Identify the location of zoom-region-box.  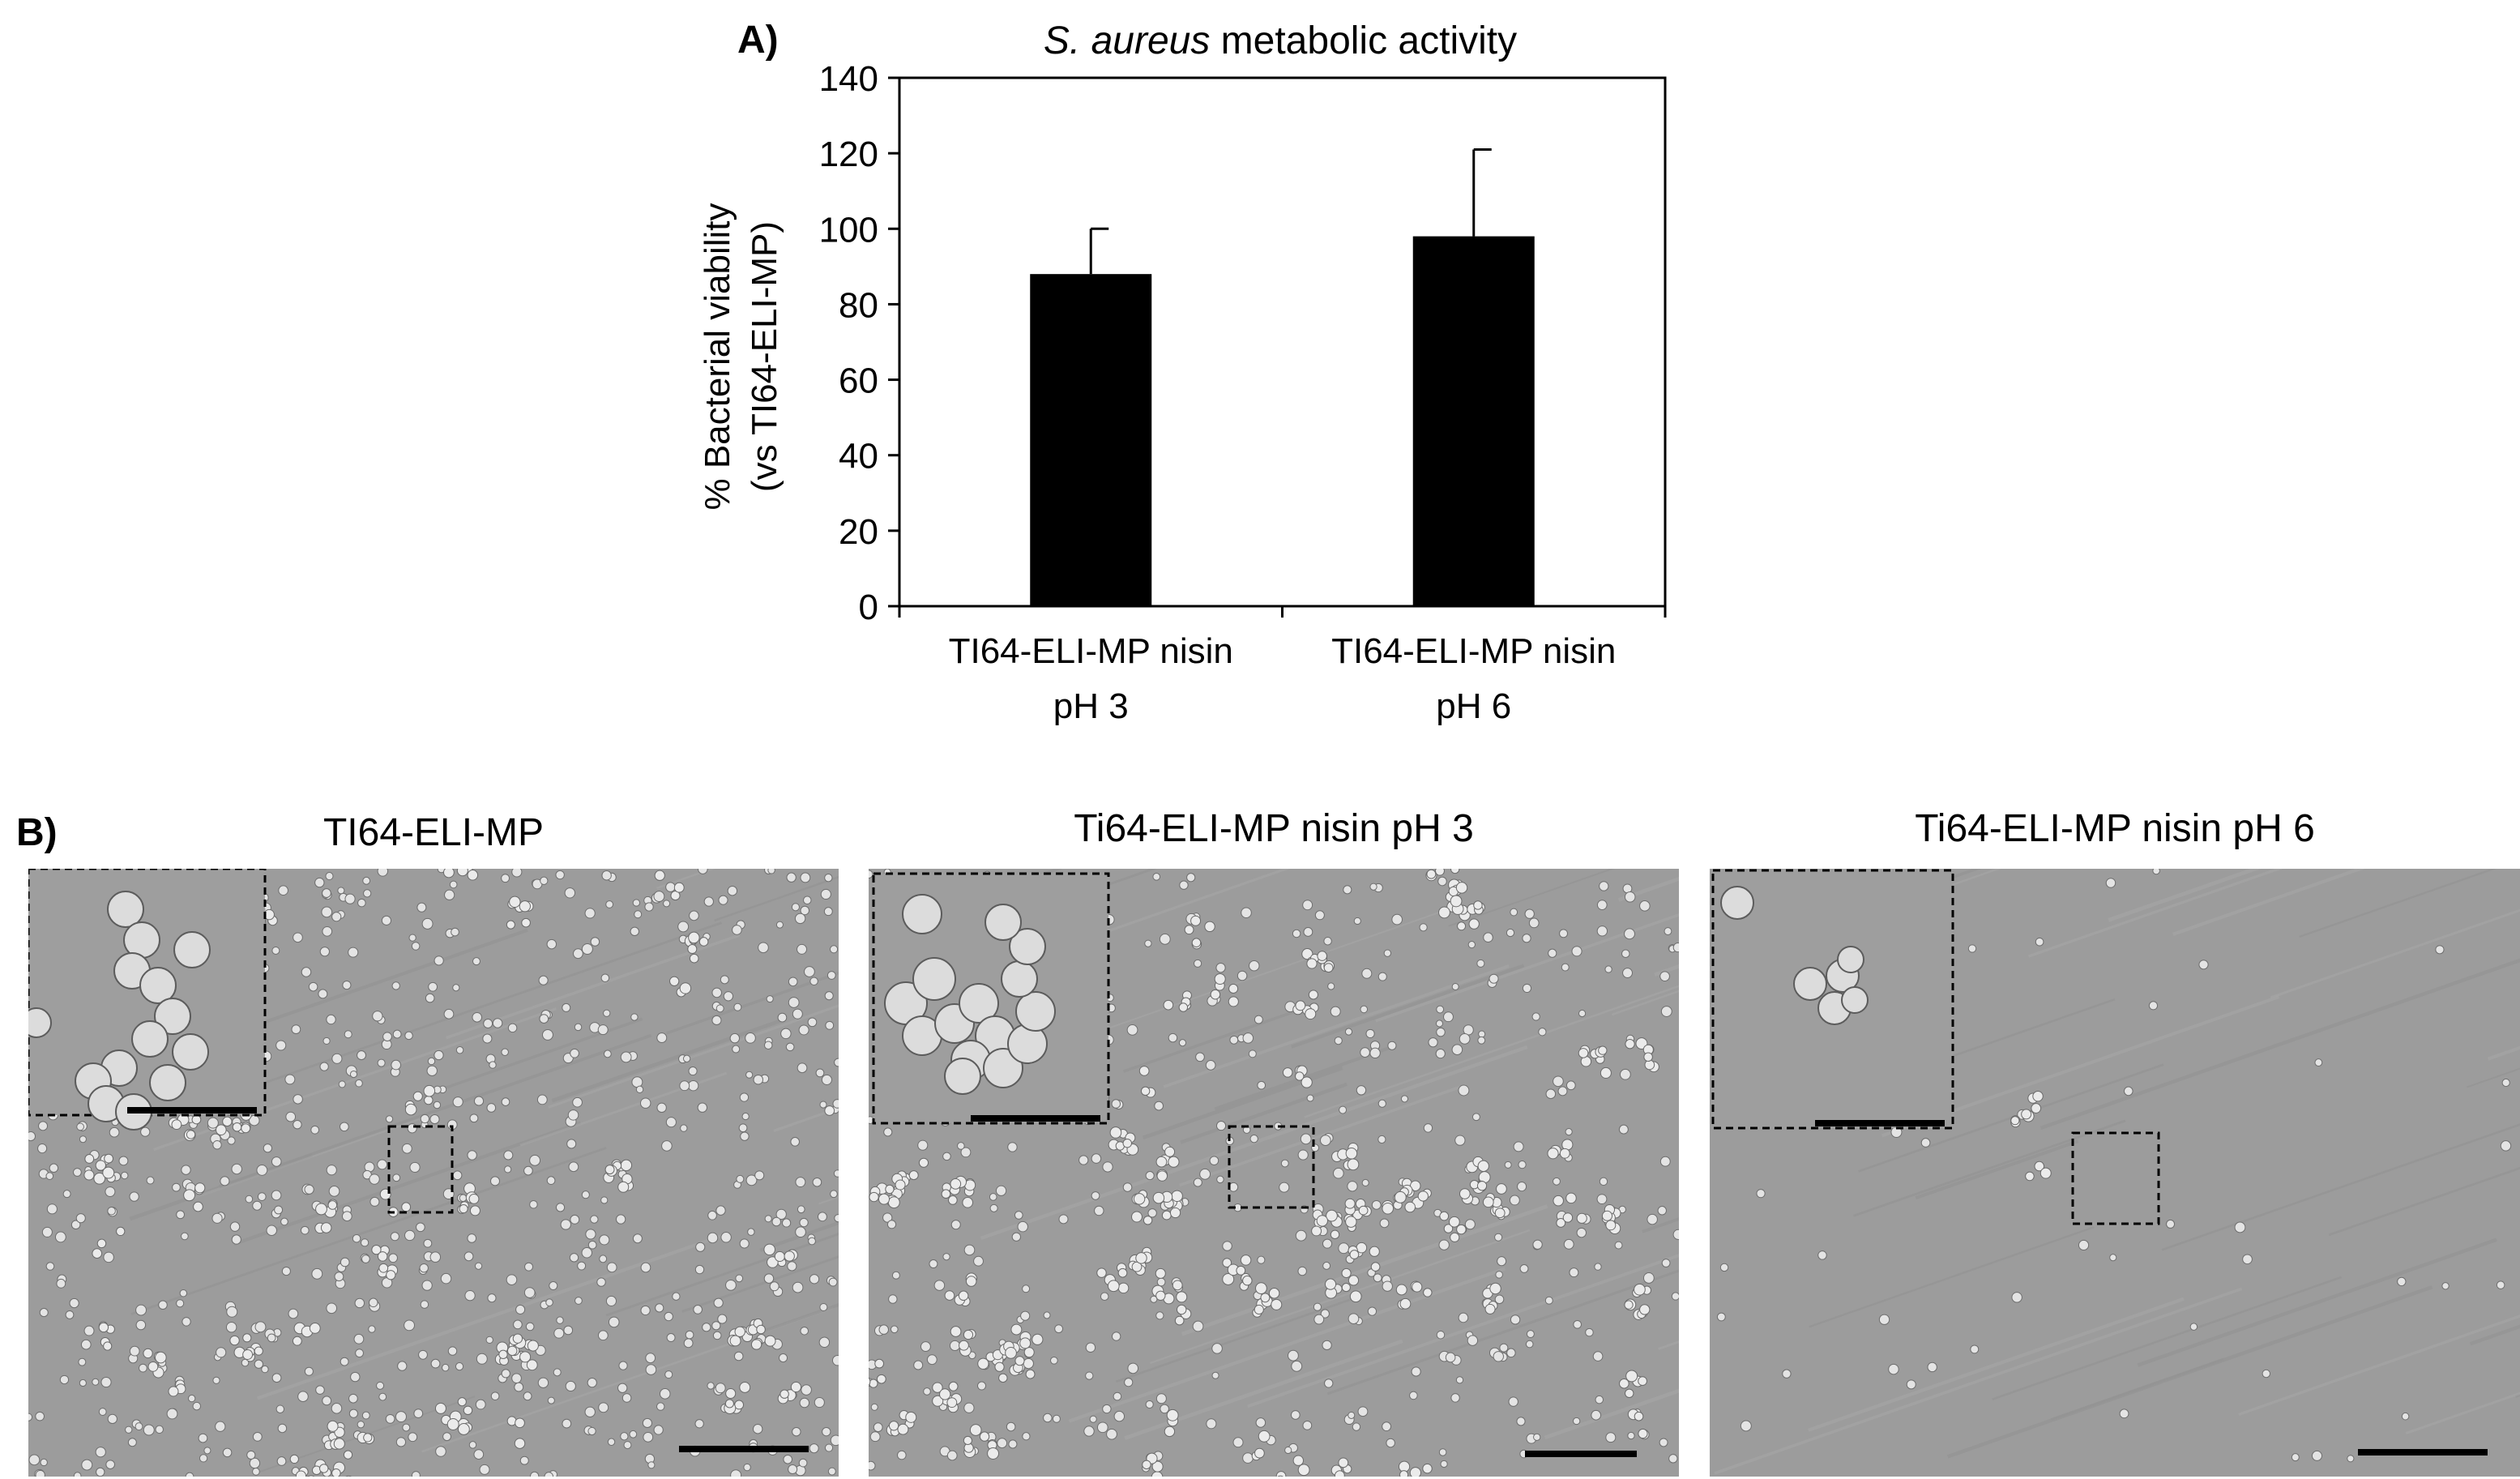
(1272, 1167).